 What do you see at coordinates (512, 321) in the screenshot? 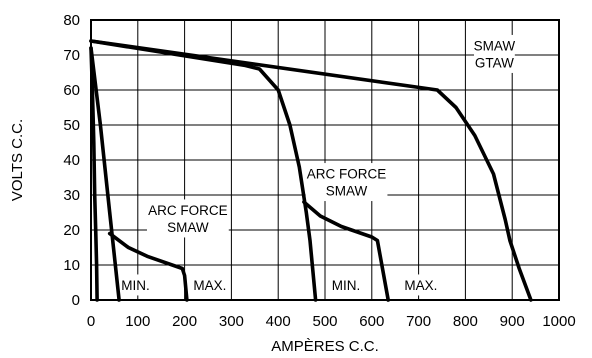
I see `x-tick-label: 900` at bounding box center [512, 321].